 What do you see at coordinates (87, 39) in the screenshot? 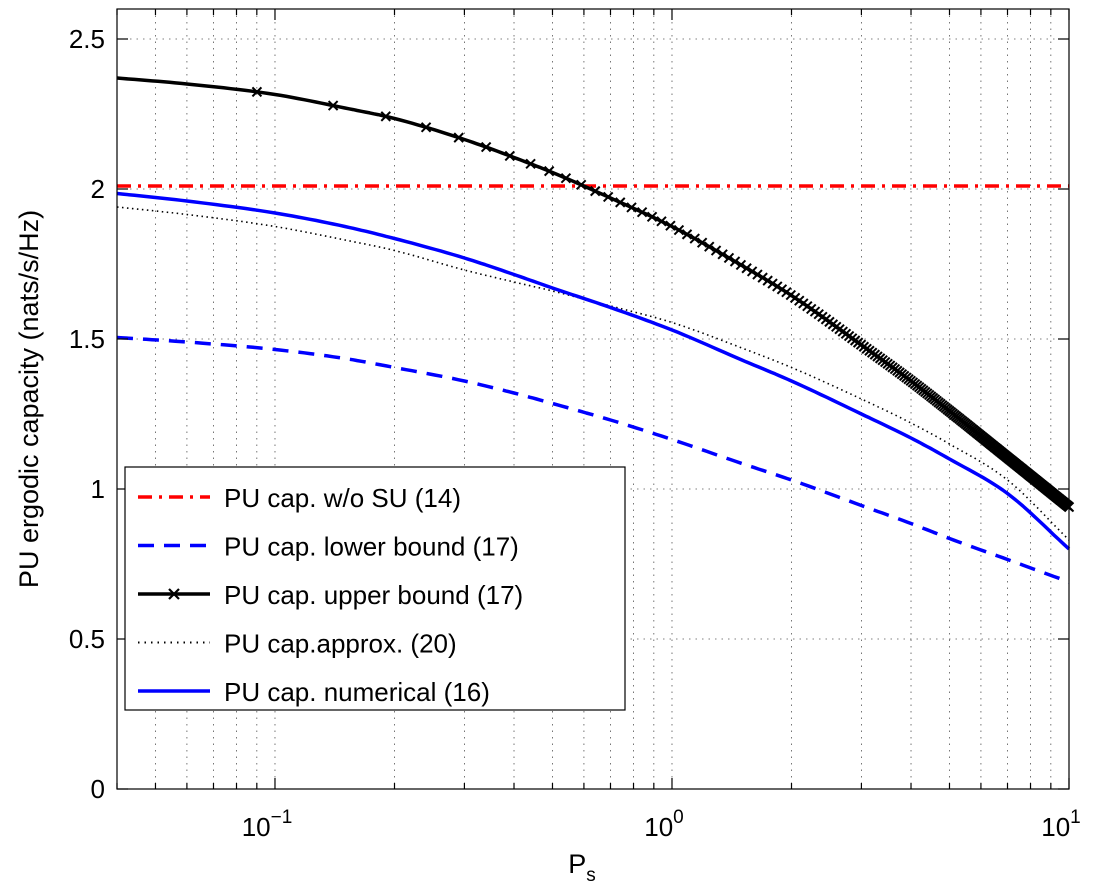
I see `y-tick-label: 2.5` at bounding box center [87, 39].